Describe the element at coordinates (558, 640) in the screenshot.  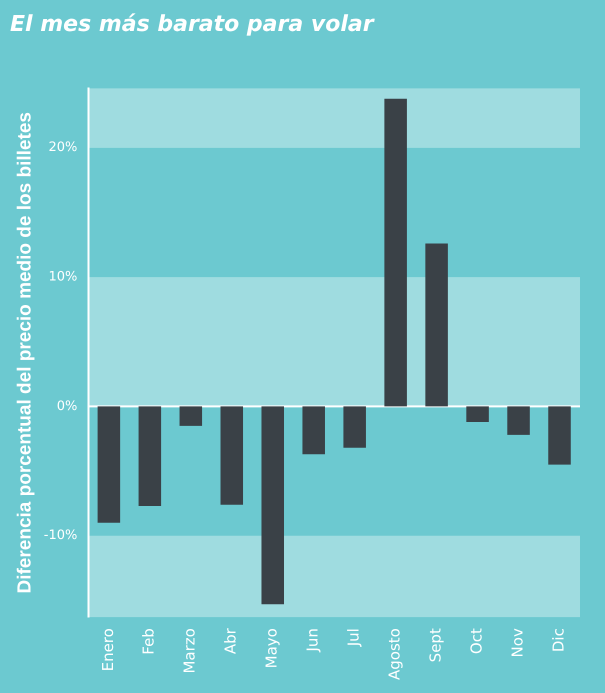
I see `x-tick-label: Dic` at that location.